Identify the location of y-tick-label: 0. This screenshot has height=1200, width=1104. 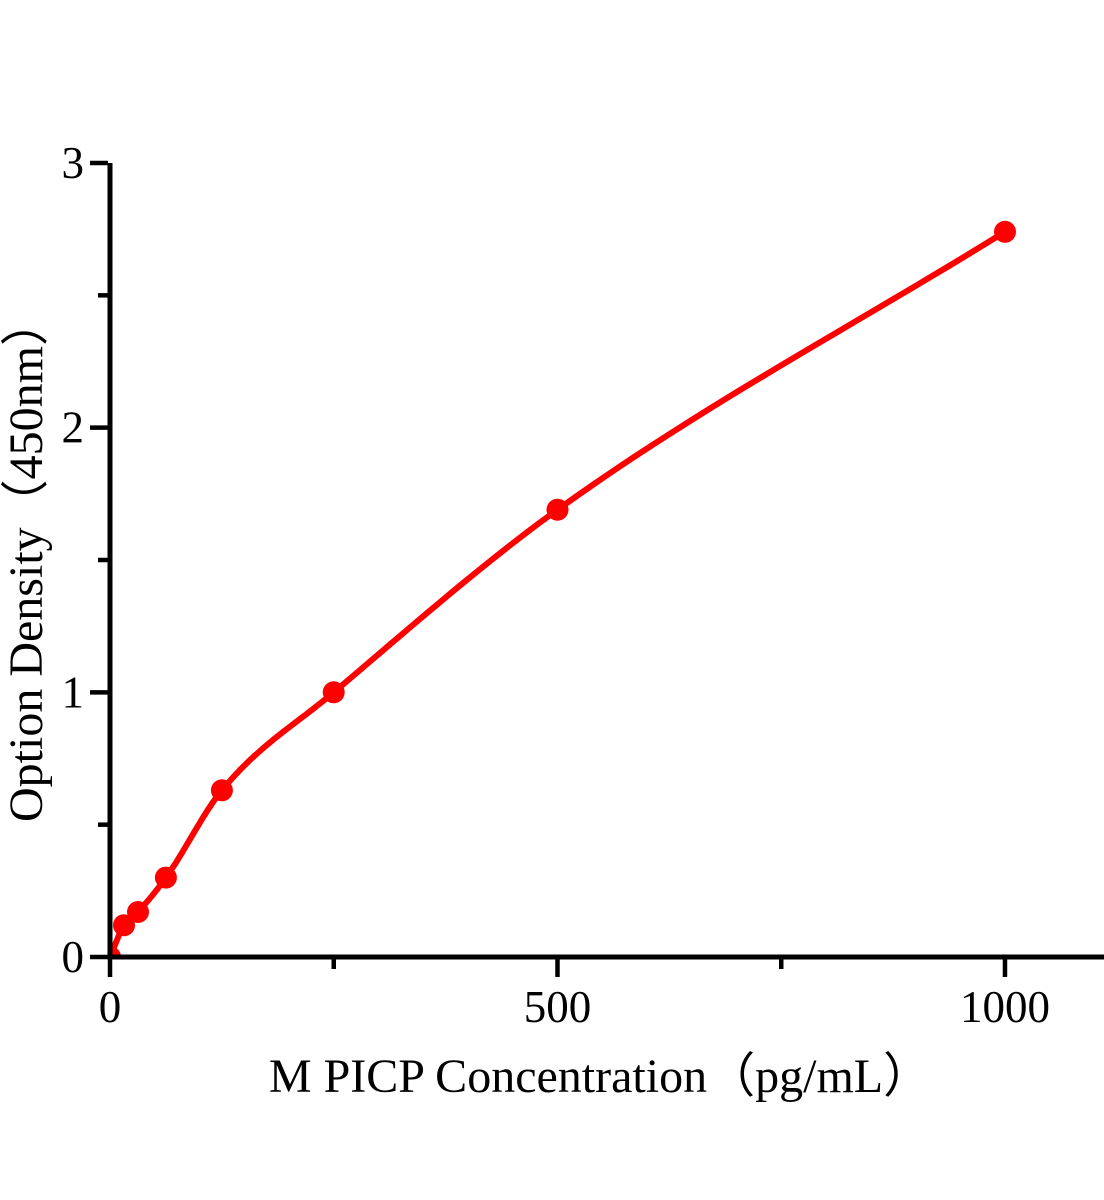
(73, 957).